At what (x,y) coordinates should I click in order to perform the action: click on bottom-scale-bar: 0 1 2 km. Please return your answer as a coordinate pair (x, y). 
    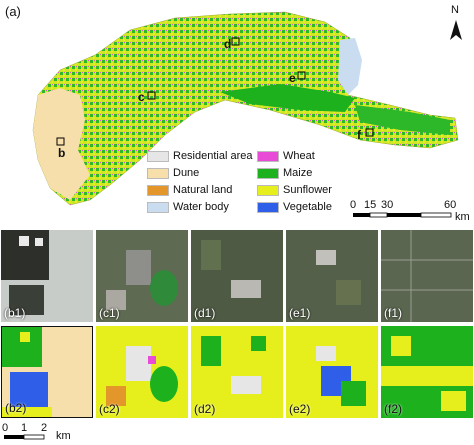
    Looking at the image, I should click on (60, 433).